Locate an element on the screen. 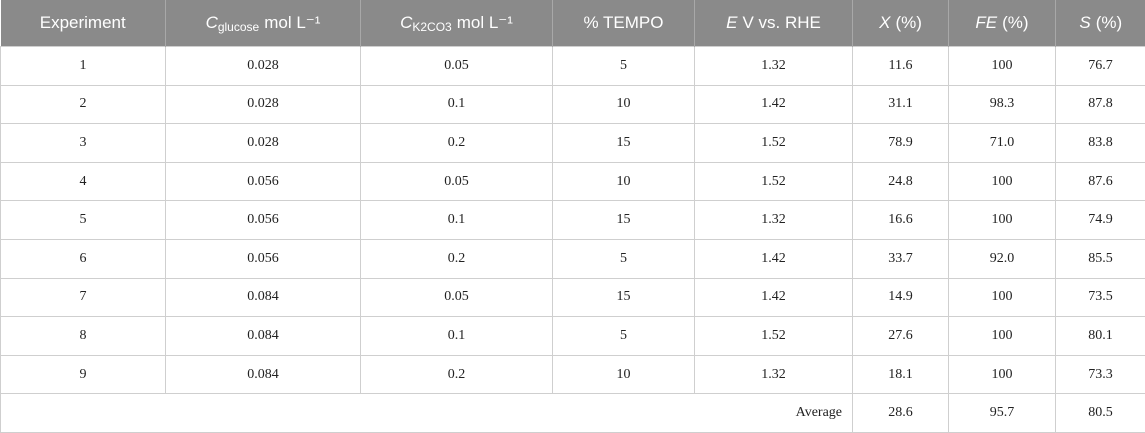  table-row: 7 0.084 0.05 15 1.42 14.9 100 73.5 is located at coordinates (572, 297).